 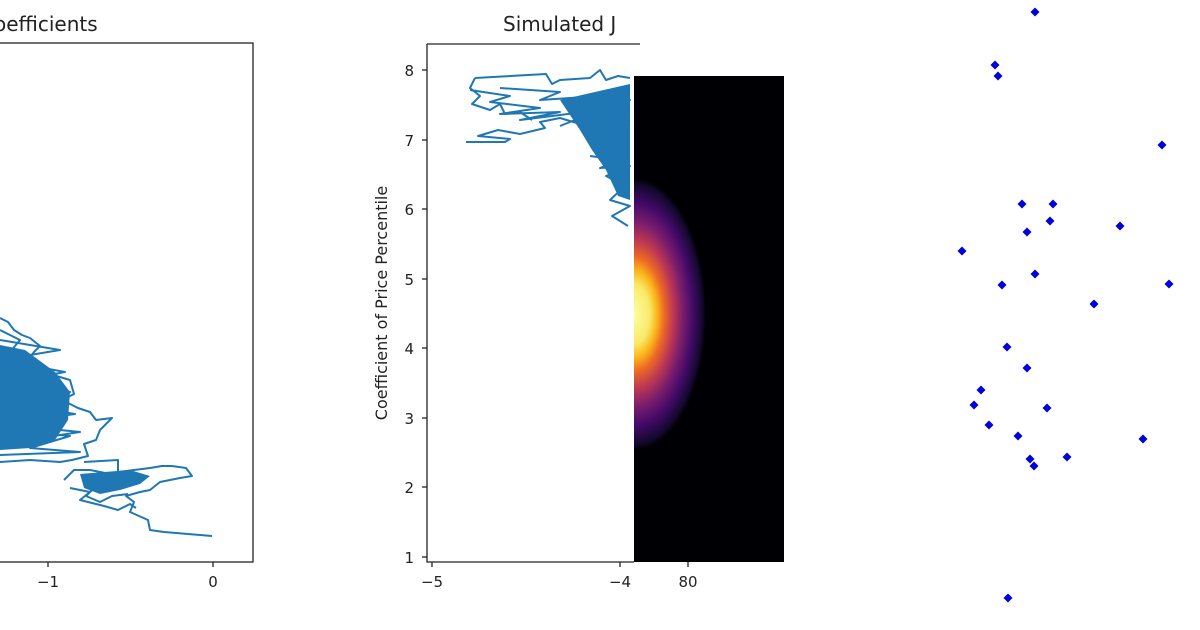 What do you see at coordinates (620, 582) in the screenshot?
I see `x-tick-label: −4` at bounding box center [620, 582].